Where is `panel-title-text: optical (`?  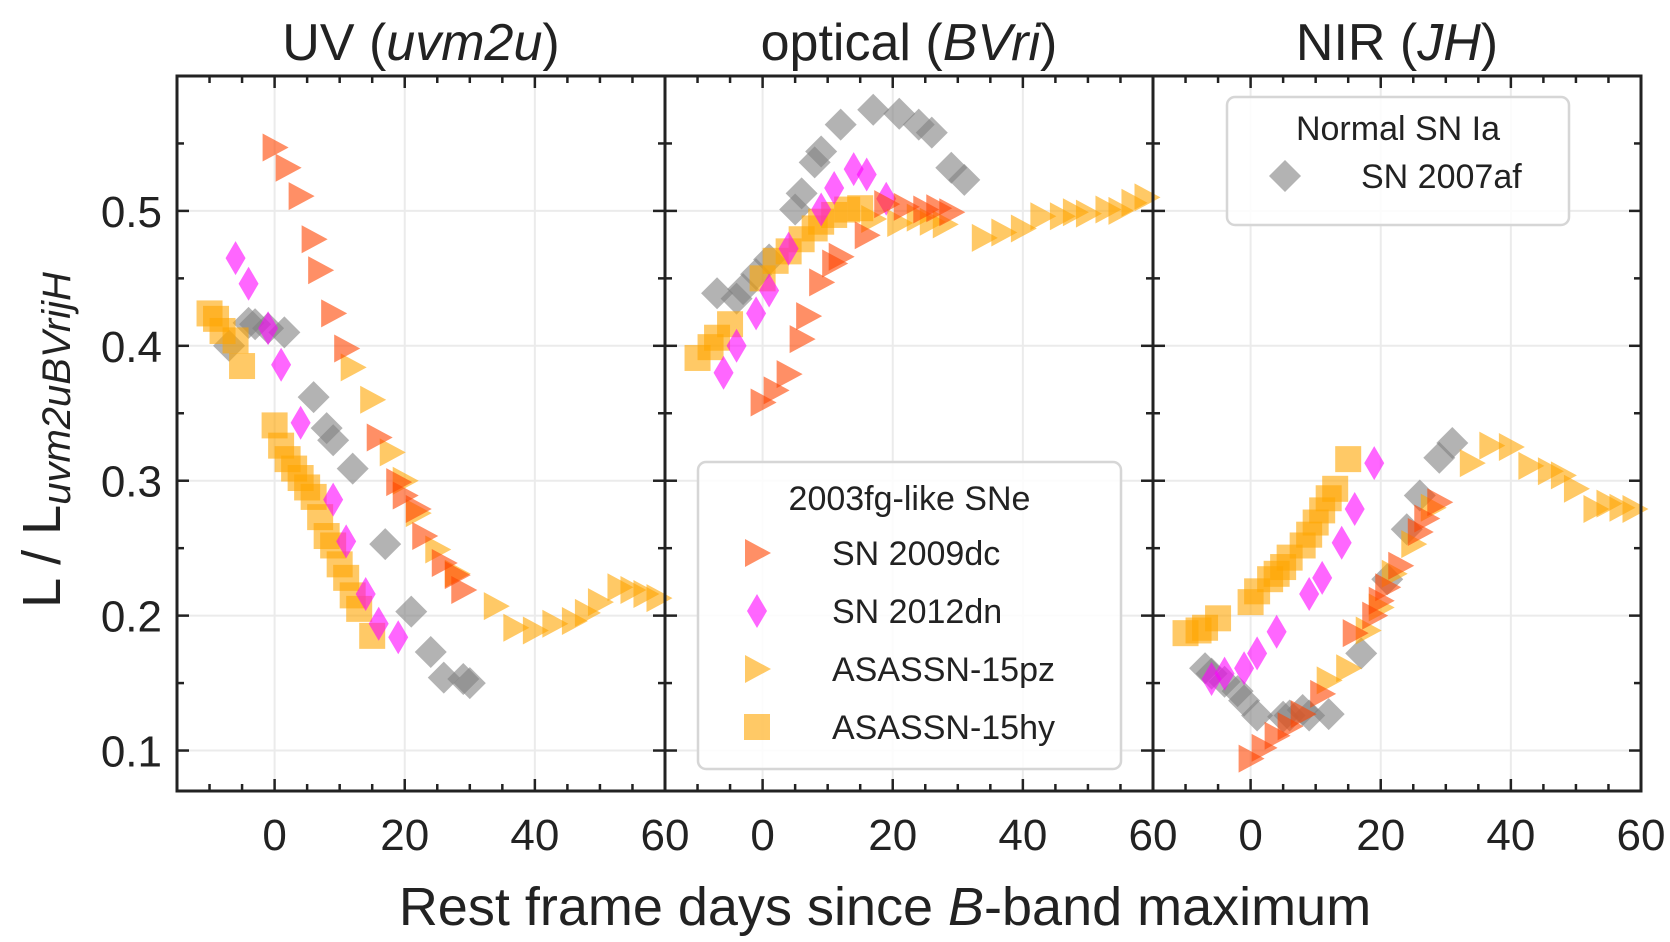
panel-title-text: optical ( is located at coordinates (852, 43).